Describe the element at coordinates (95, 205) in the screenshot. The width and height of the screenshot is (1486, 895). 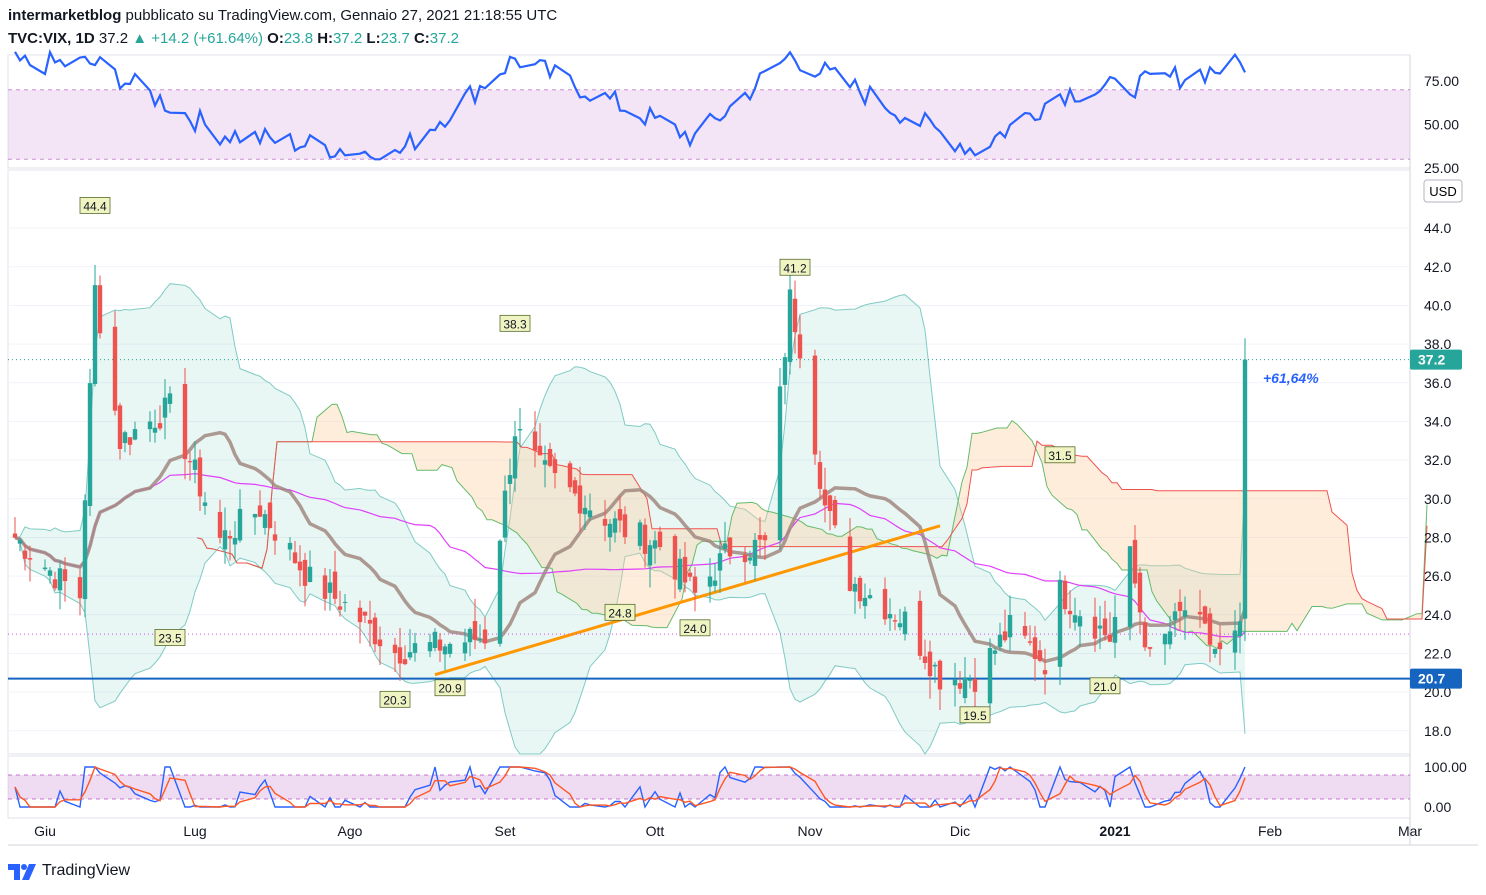
I see `pivot-label: 44.4` at that location.